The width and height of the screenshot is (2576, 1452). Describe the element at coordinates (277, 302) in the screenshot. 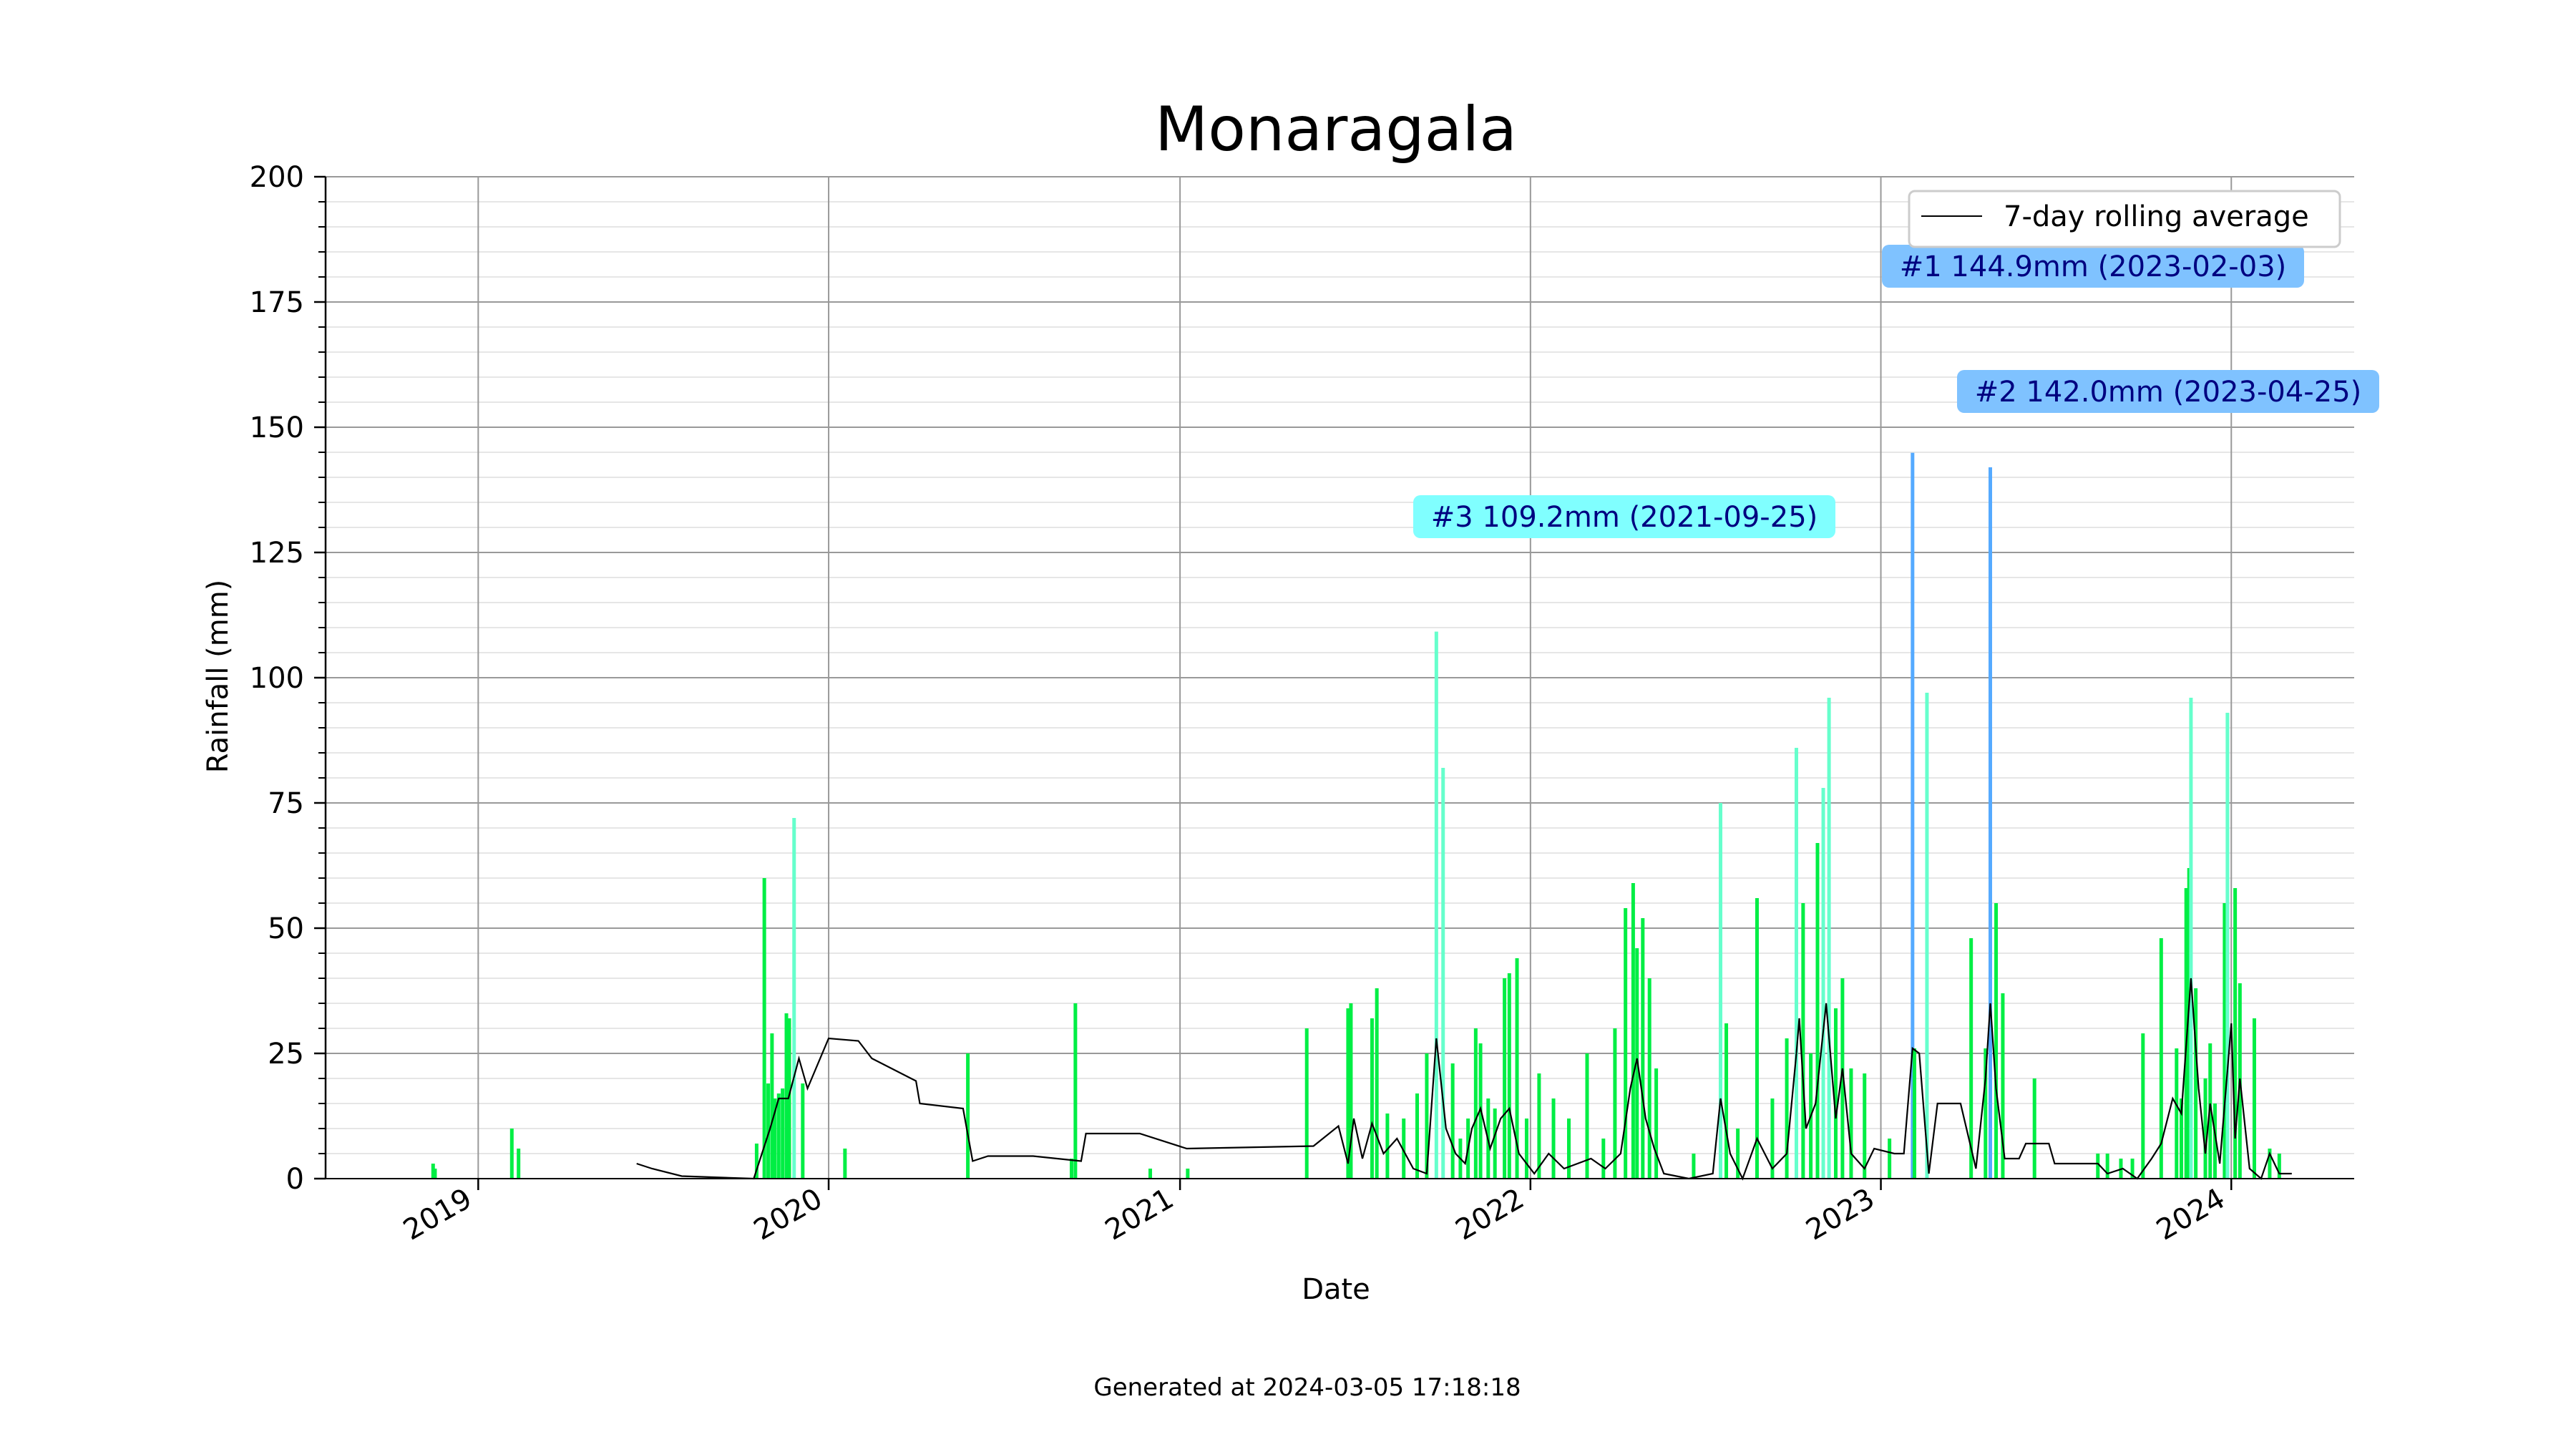

I see `y-tick-label: 175` at that location.